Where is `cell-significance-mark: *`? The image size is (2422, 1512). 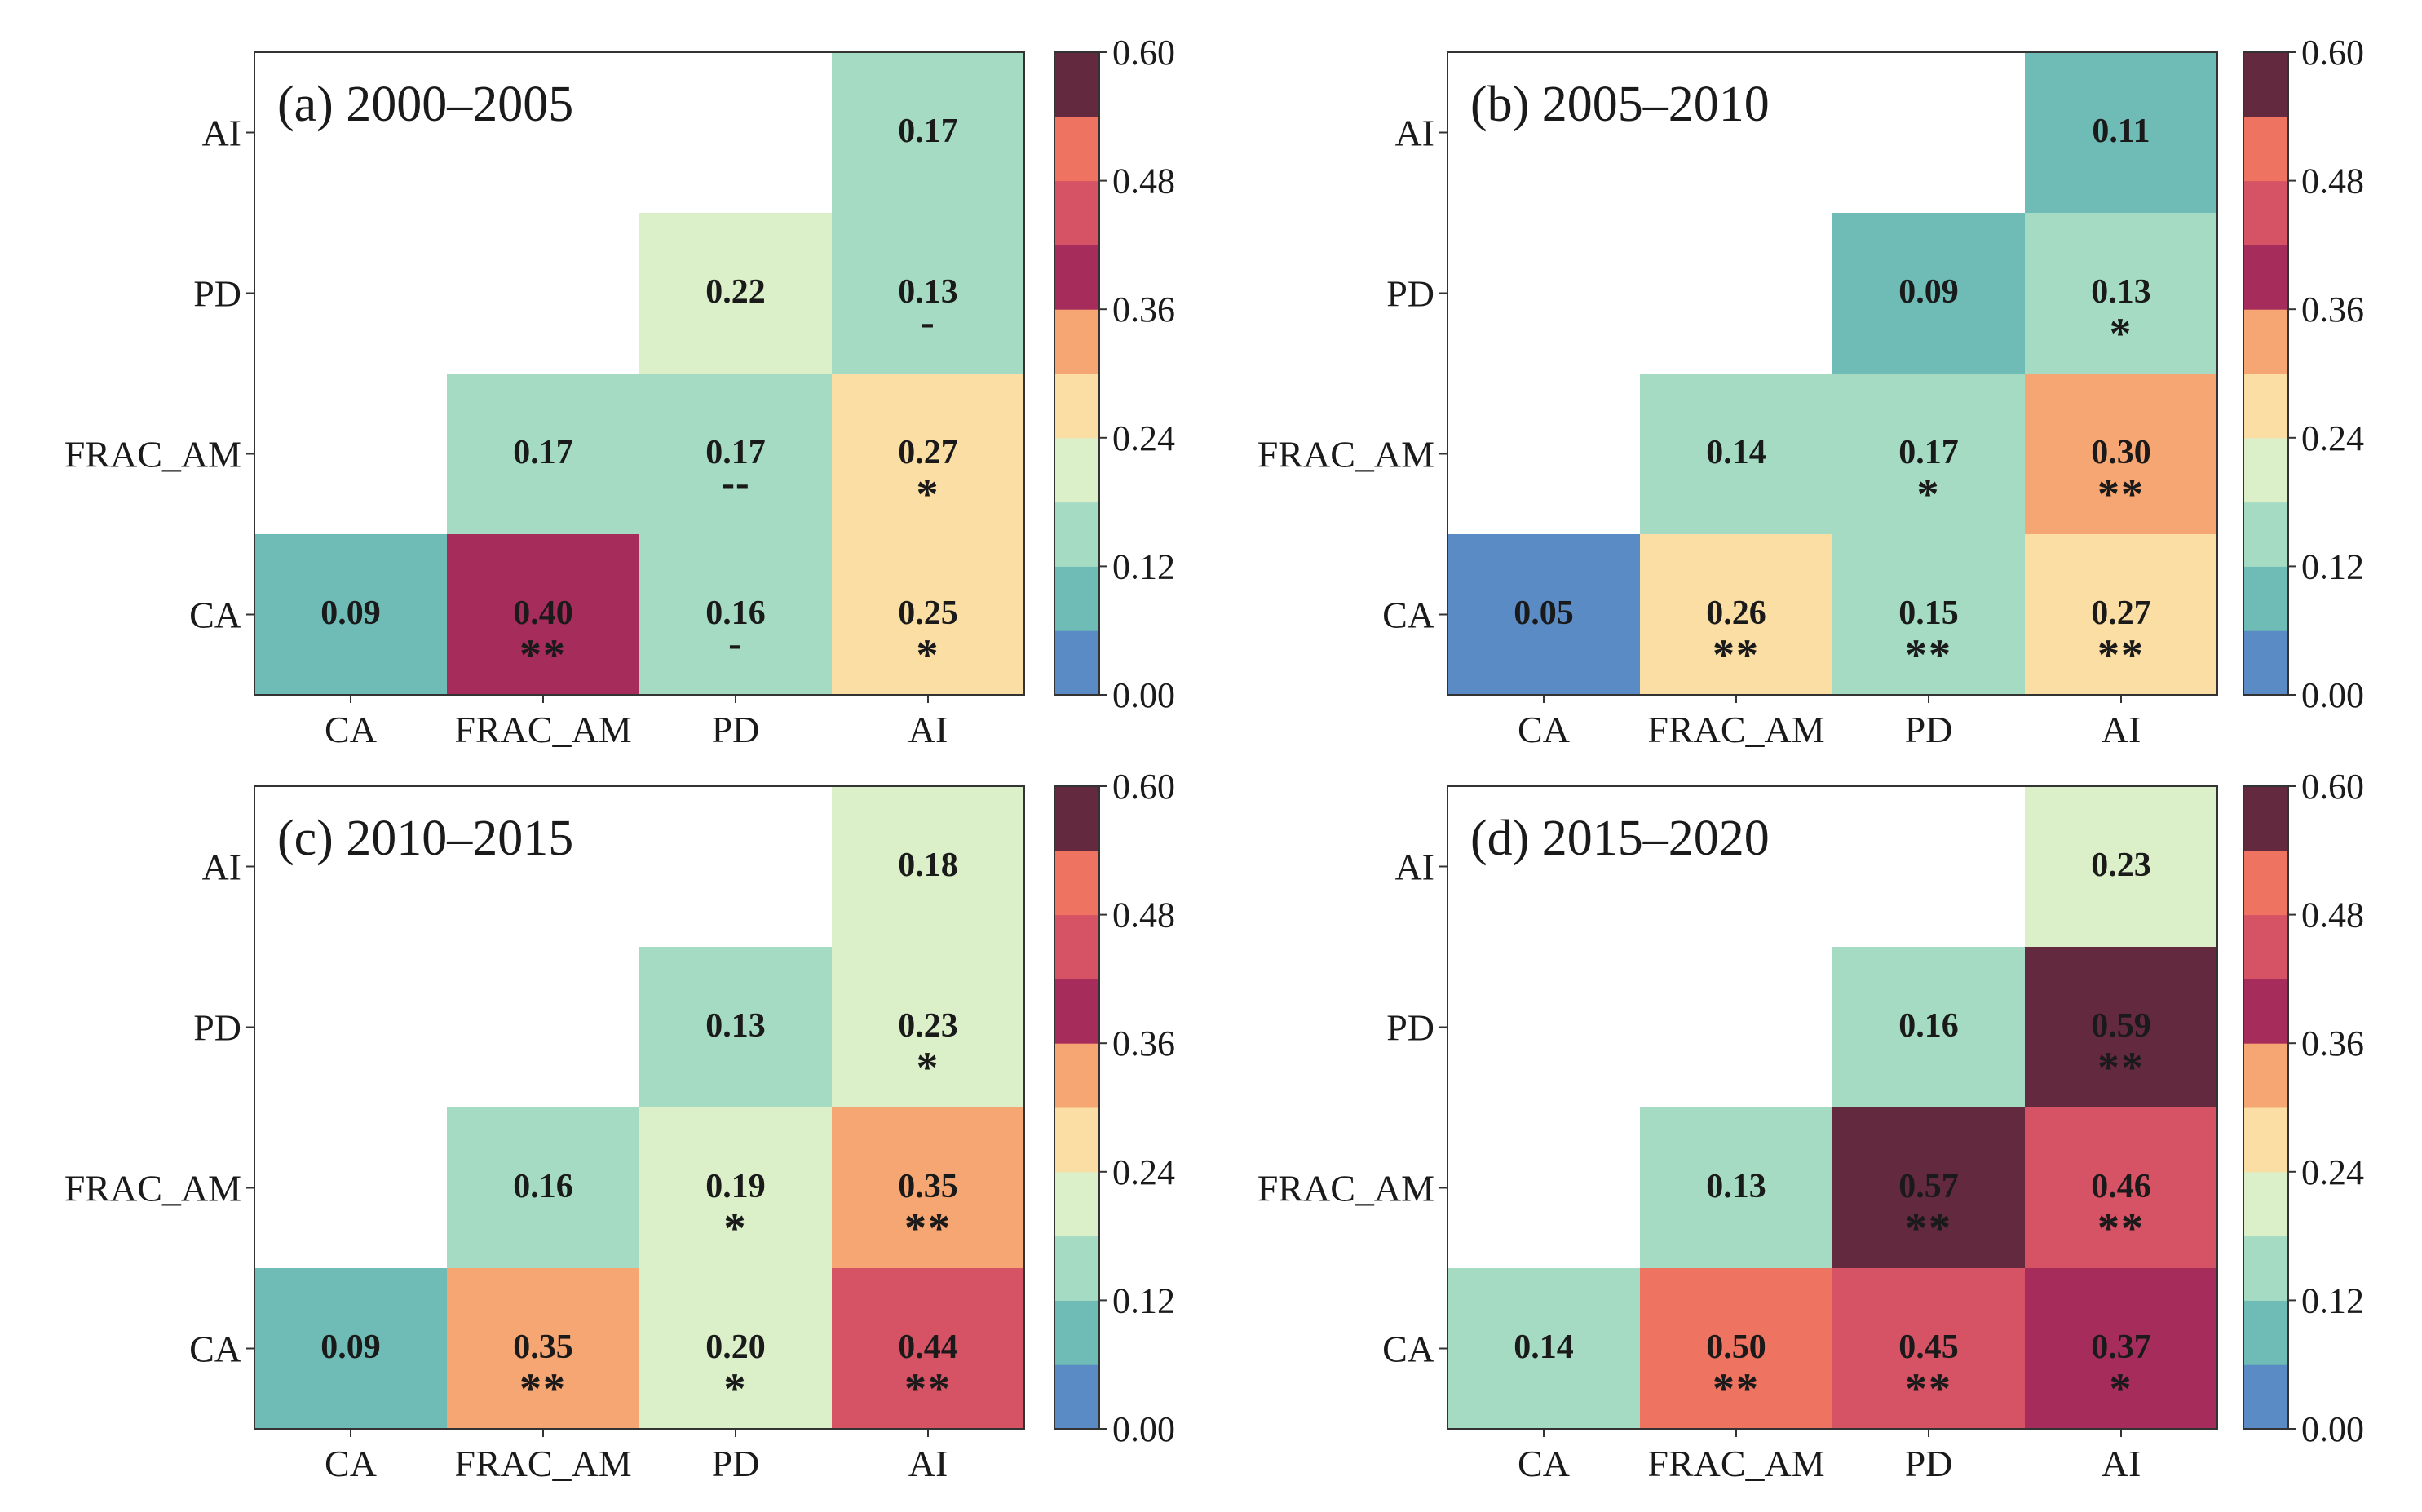
cell-significance-mark: * is located at coordinates (928, 654).